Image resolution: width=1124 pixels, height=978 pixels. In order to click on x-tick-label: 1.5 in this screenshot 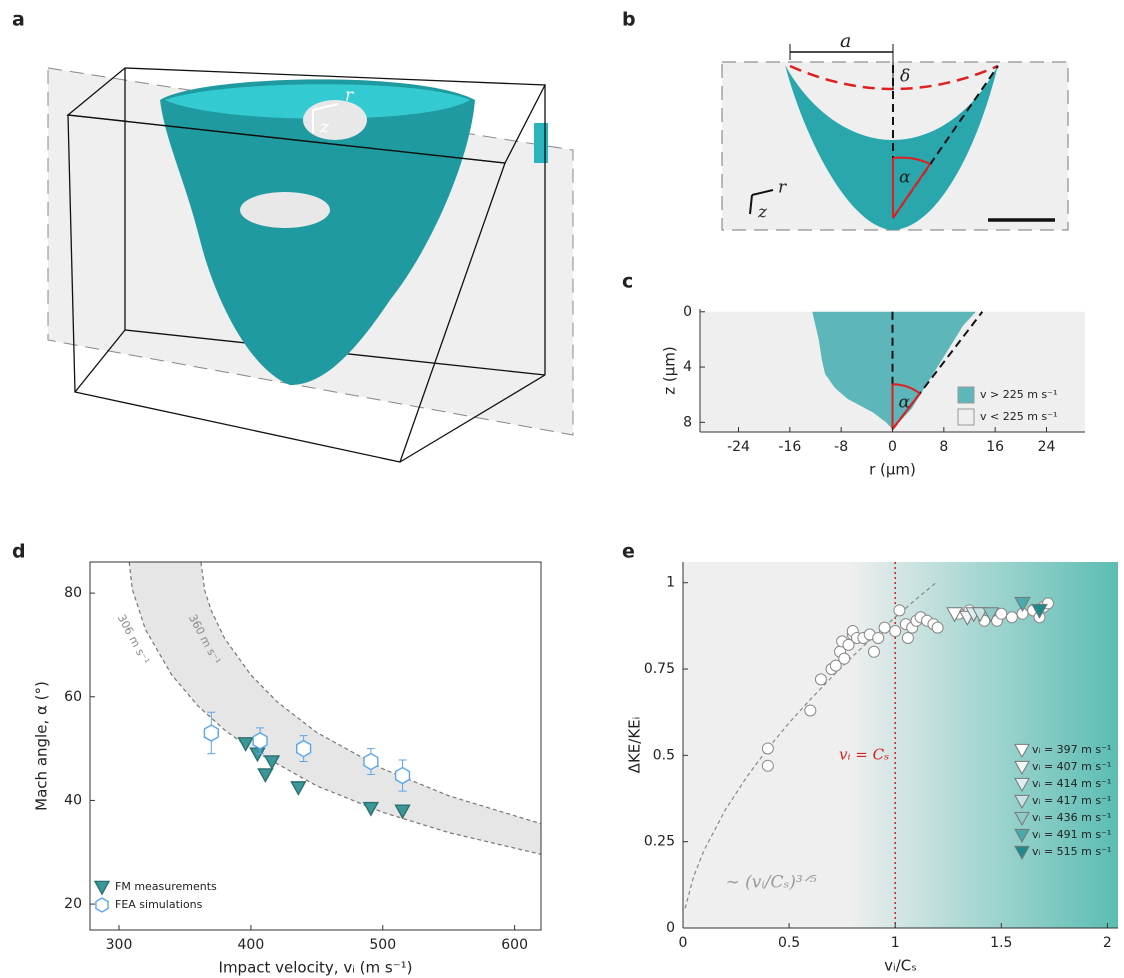, I will do `click(1001, 943)`.